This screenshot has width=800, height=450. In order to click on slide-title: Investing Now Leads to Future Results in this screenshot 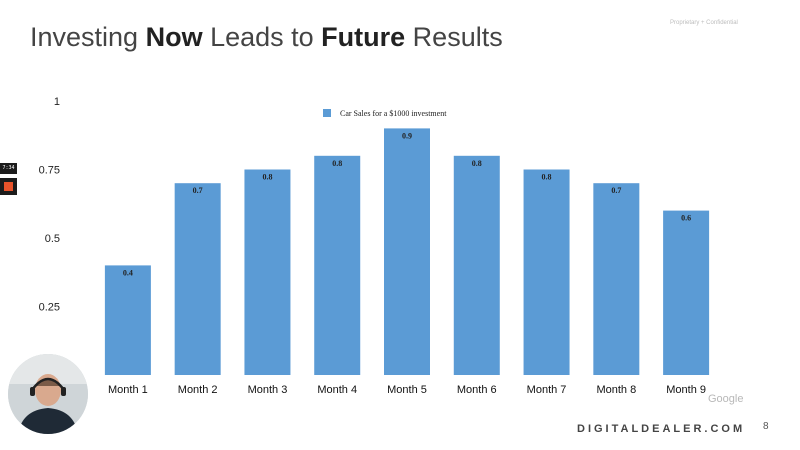, I will do `click(266, 37)`.